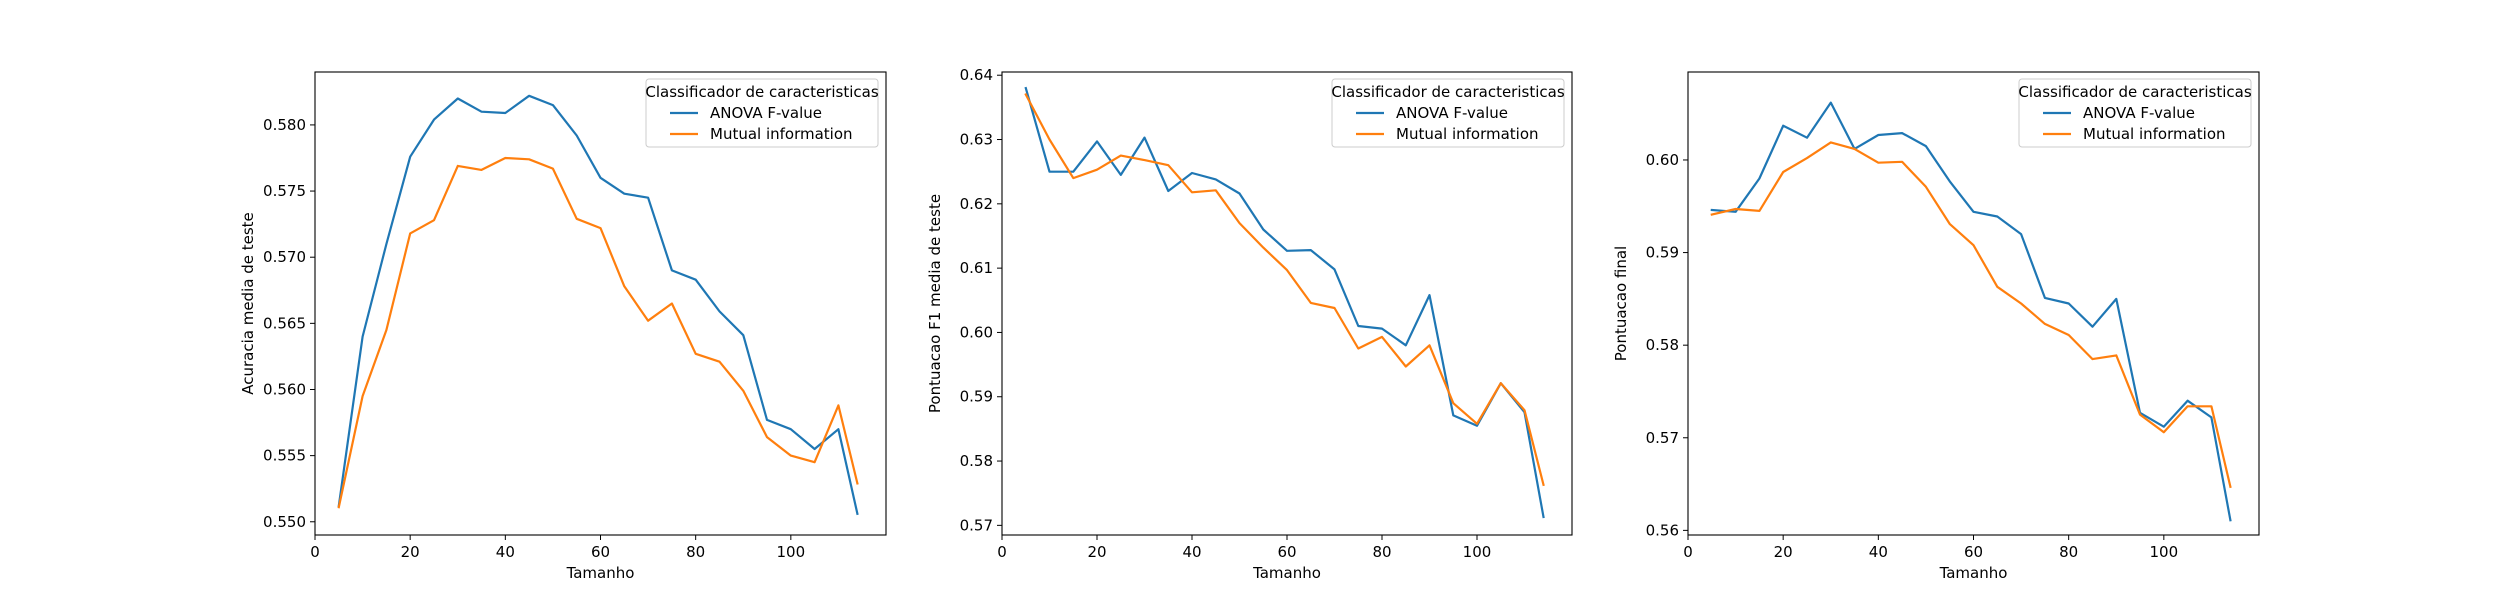  Describe the element at coordinates (284, 125) in the screenshot. I see `y-tick-label: 0.580` at that location.